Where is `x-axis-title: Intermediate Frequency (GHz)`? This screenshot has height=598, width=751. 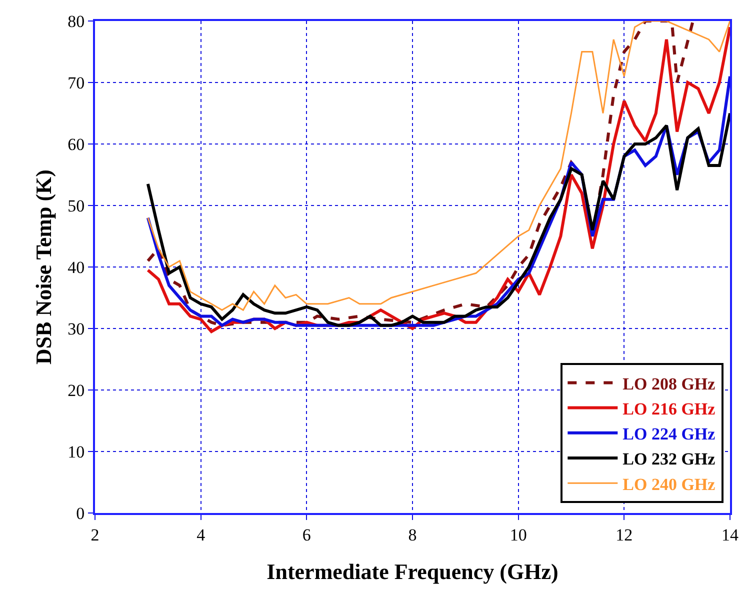 x-axis-title: Intermediate Frequency (GHz) is located at coordinates (412, 571).